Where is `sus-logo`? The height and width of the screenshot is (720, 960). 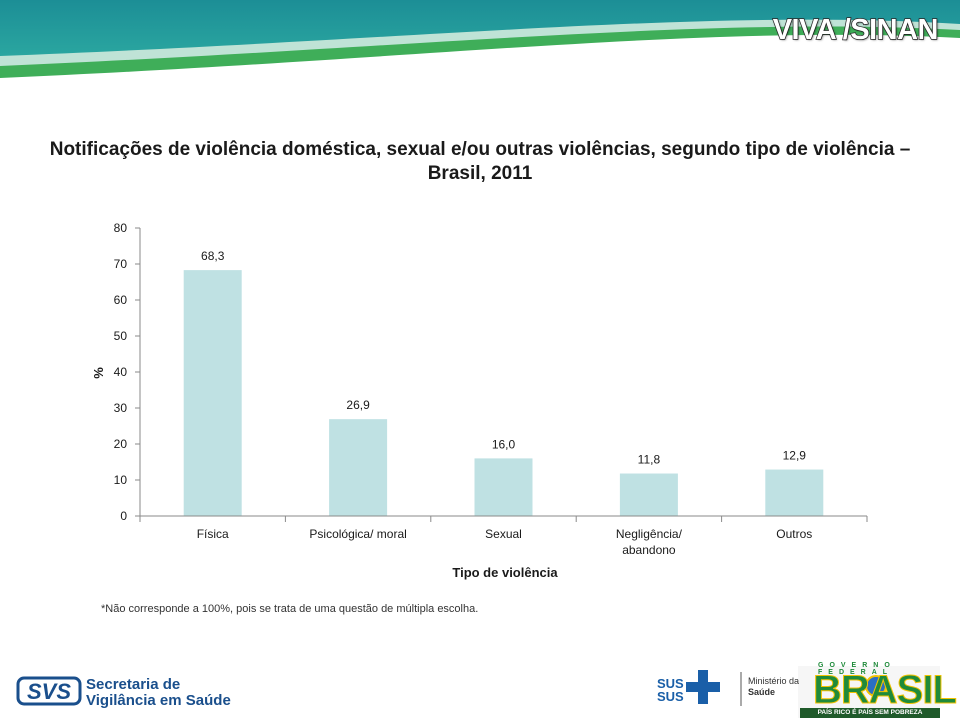
sus-logo is located at coordinates (703, 687).